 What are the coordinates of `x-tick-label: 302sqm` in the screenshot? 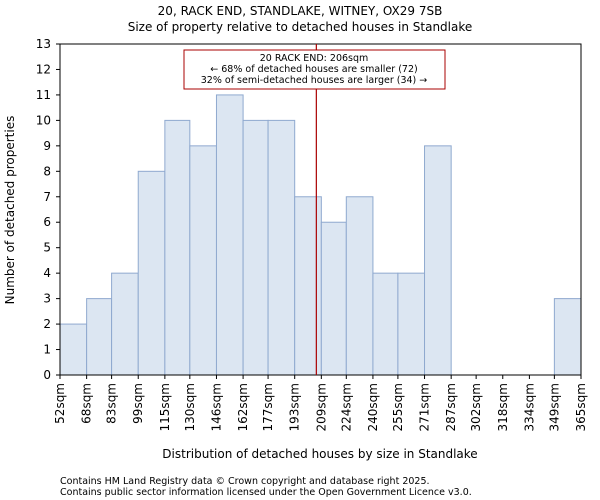 It's located at (476, 407).